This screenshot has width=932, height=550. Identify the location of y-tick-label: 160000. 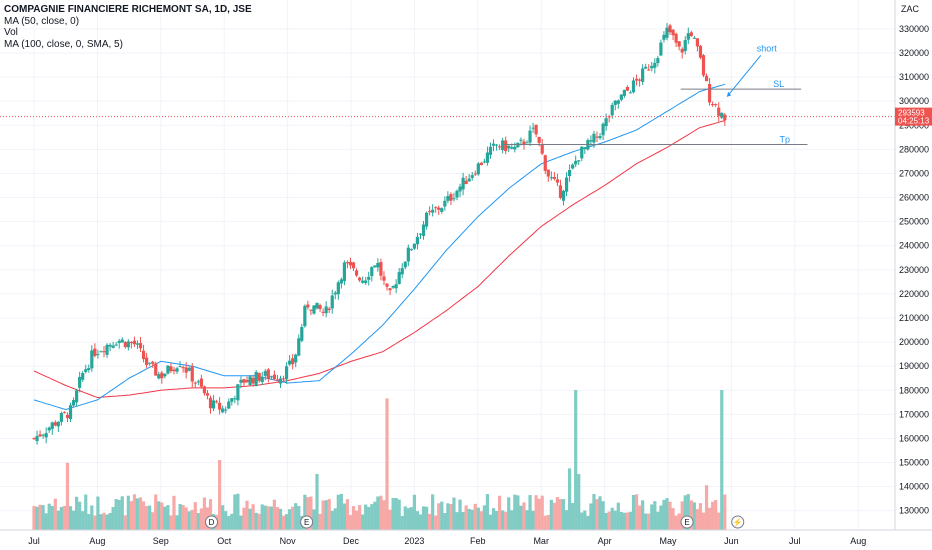
(914, 438).